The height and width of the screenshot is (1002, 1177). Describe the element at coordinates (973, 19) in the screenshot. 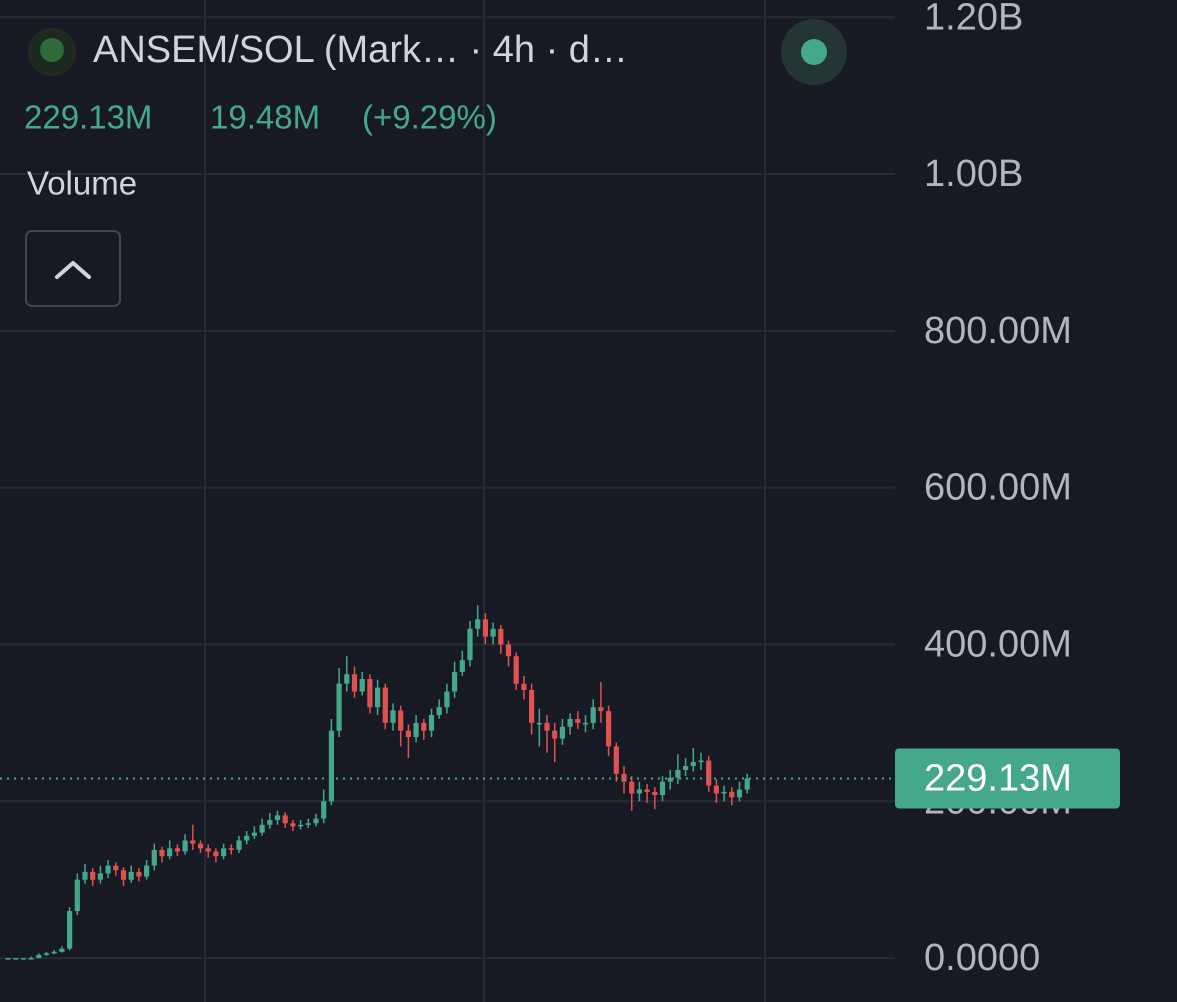

I see `y-tick-label: 1.20B` at that location.